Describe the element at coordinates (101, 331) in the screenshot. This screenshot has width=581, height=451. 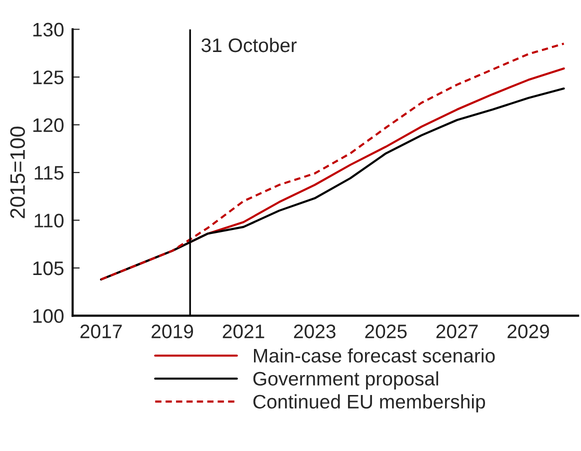
I see `x-tick-label: 2017` at that location.